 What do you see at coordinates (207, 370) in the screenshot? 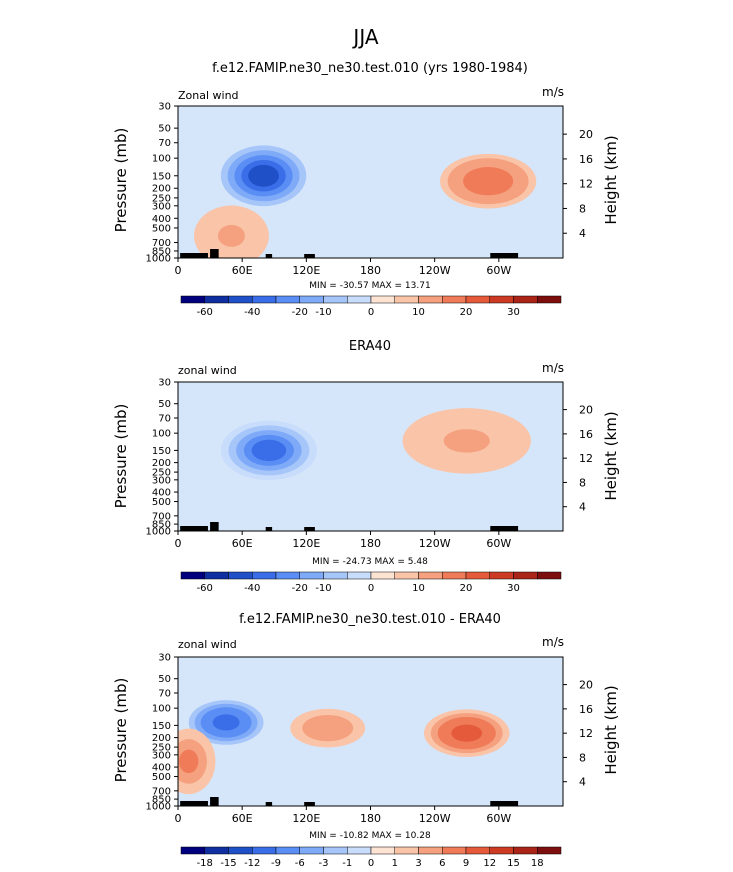
I see `panel-2-left-label: zonal wind` at bounding box center [207, 370].